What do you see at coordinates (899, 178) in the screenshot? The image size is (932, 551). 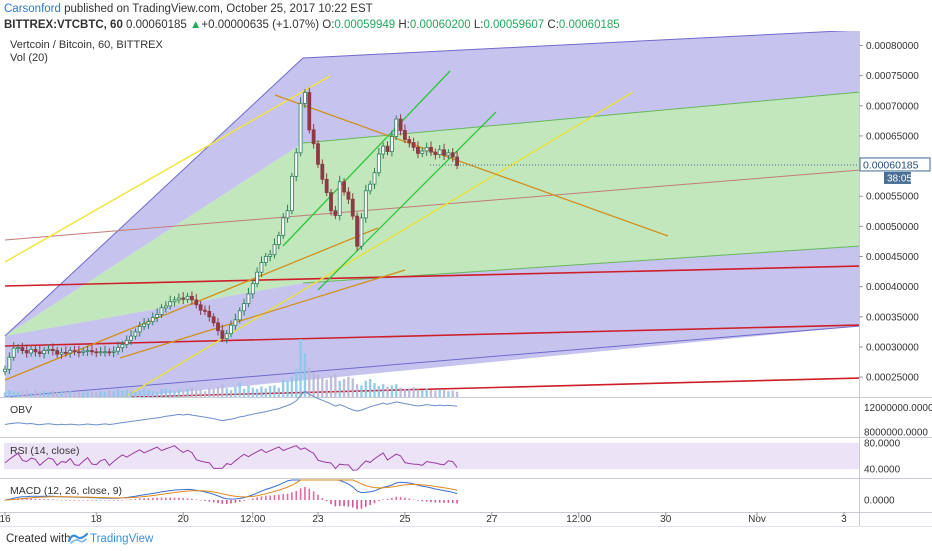 I see `countdown-label: 38:05` at bounding box center [899, 178].